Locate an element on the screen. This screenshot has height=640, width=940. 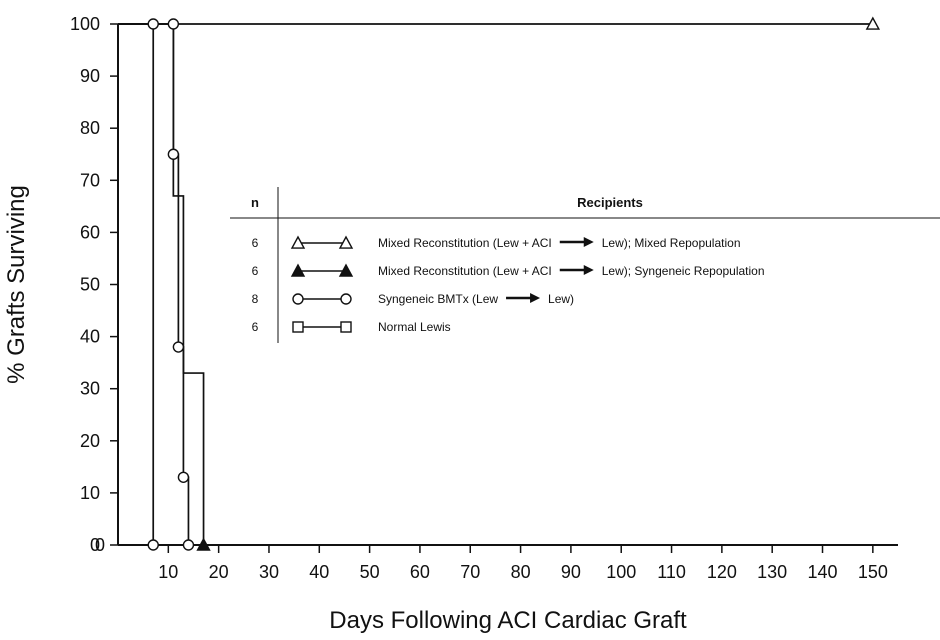
legend-header-recipients: Recipients is located at coordinates (610, 202).